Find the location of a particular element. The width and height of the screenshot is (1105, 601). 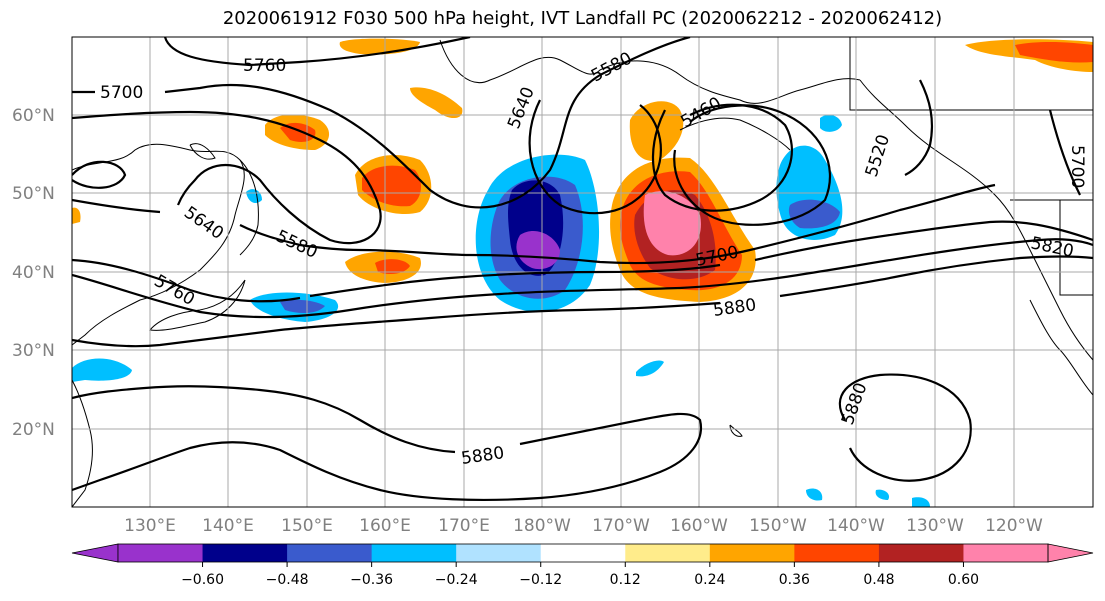

canada-border is located at coordinates (971, 74).